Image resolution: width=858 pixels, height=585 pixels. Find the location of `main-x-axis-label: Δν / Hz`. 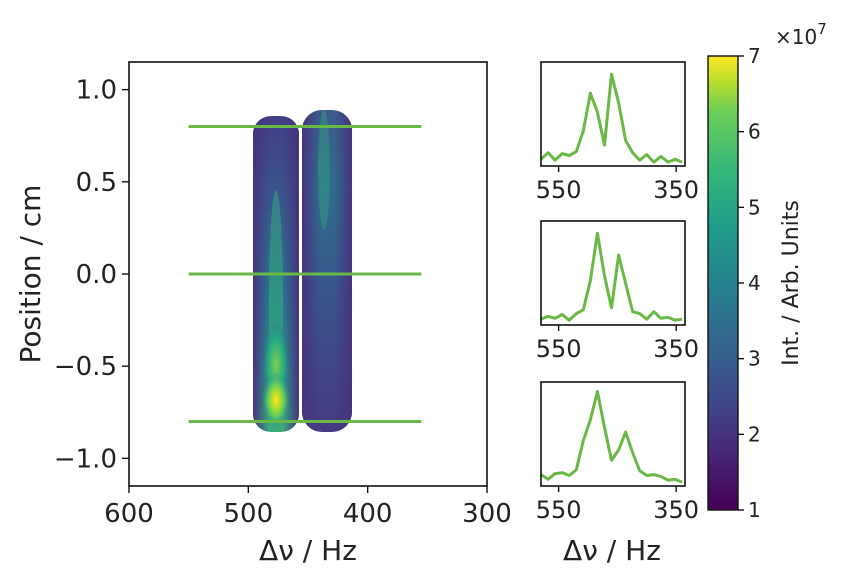

main-x-axis-label: Δν / Hz is located at coordinates (308, 550).